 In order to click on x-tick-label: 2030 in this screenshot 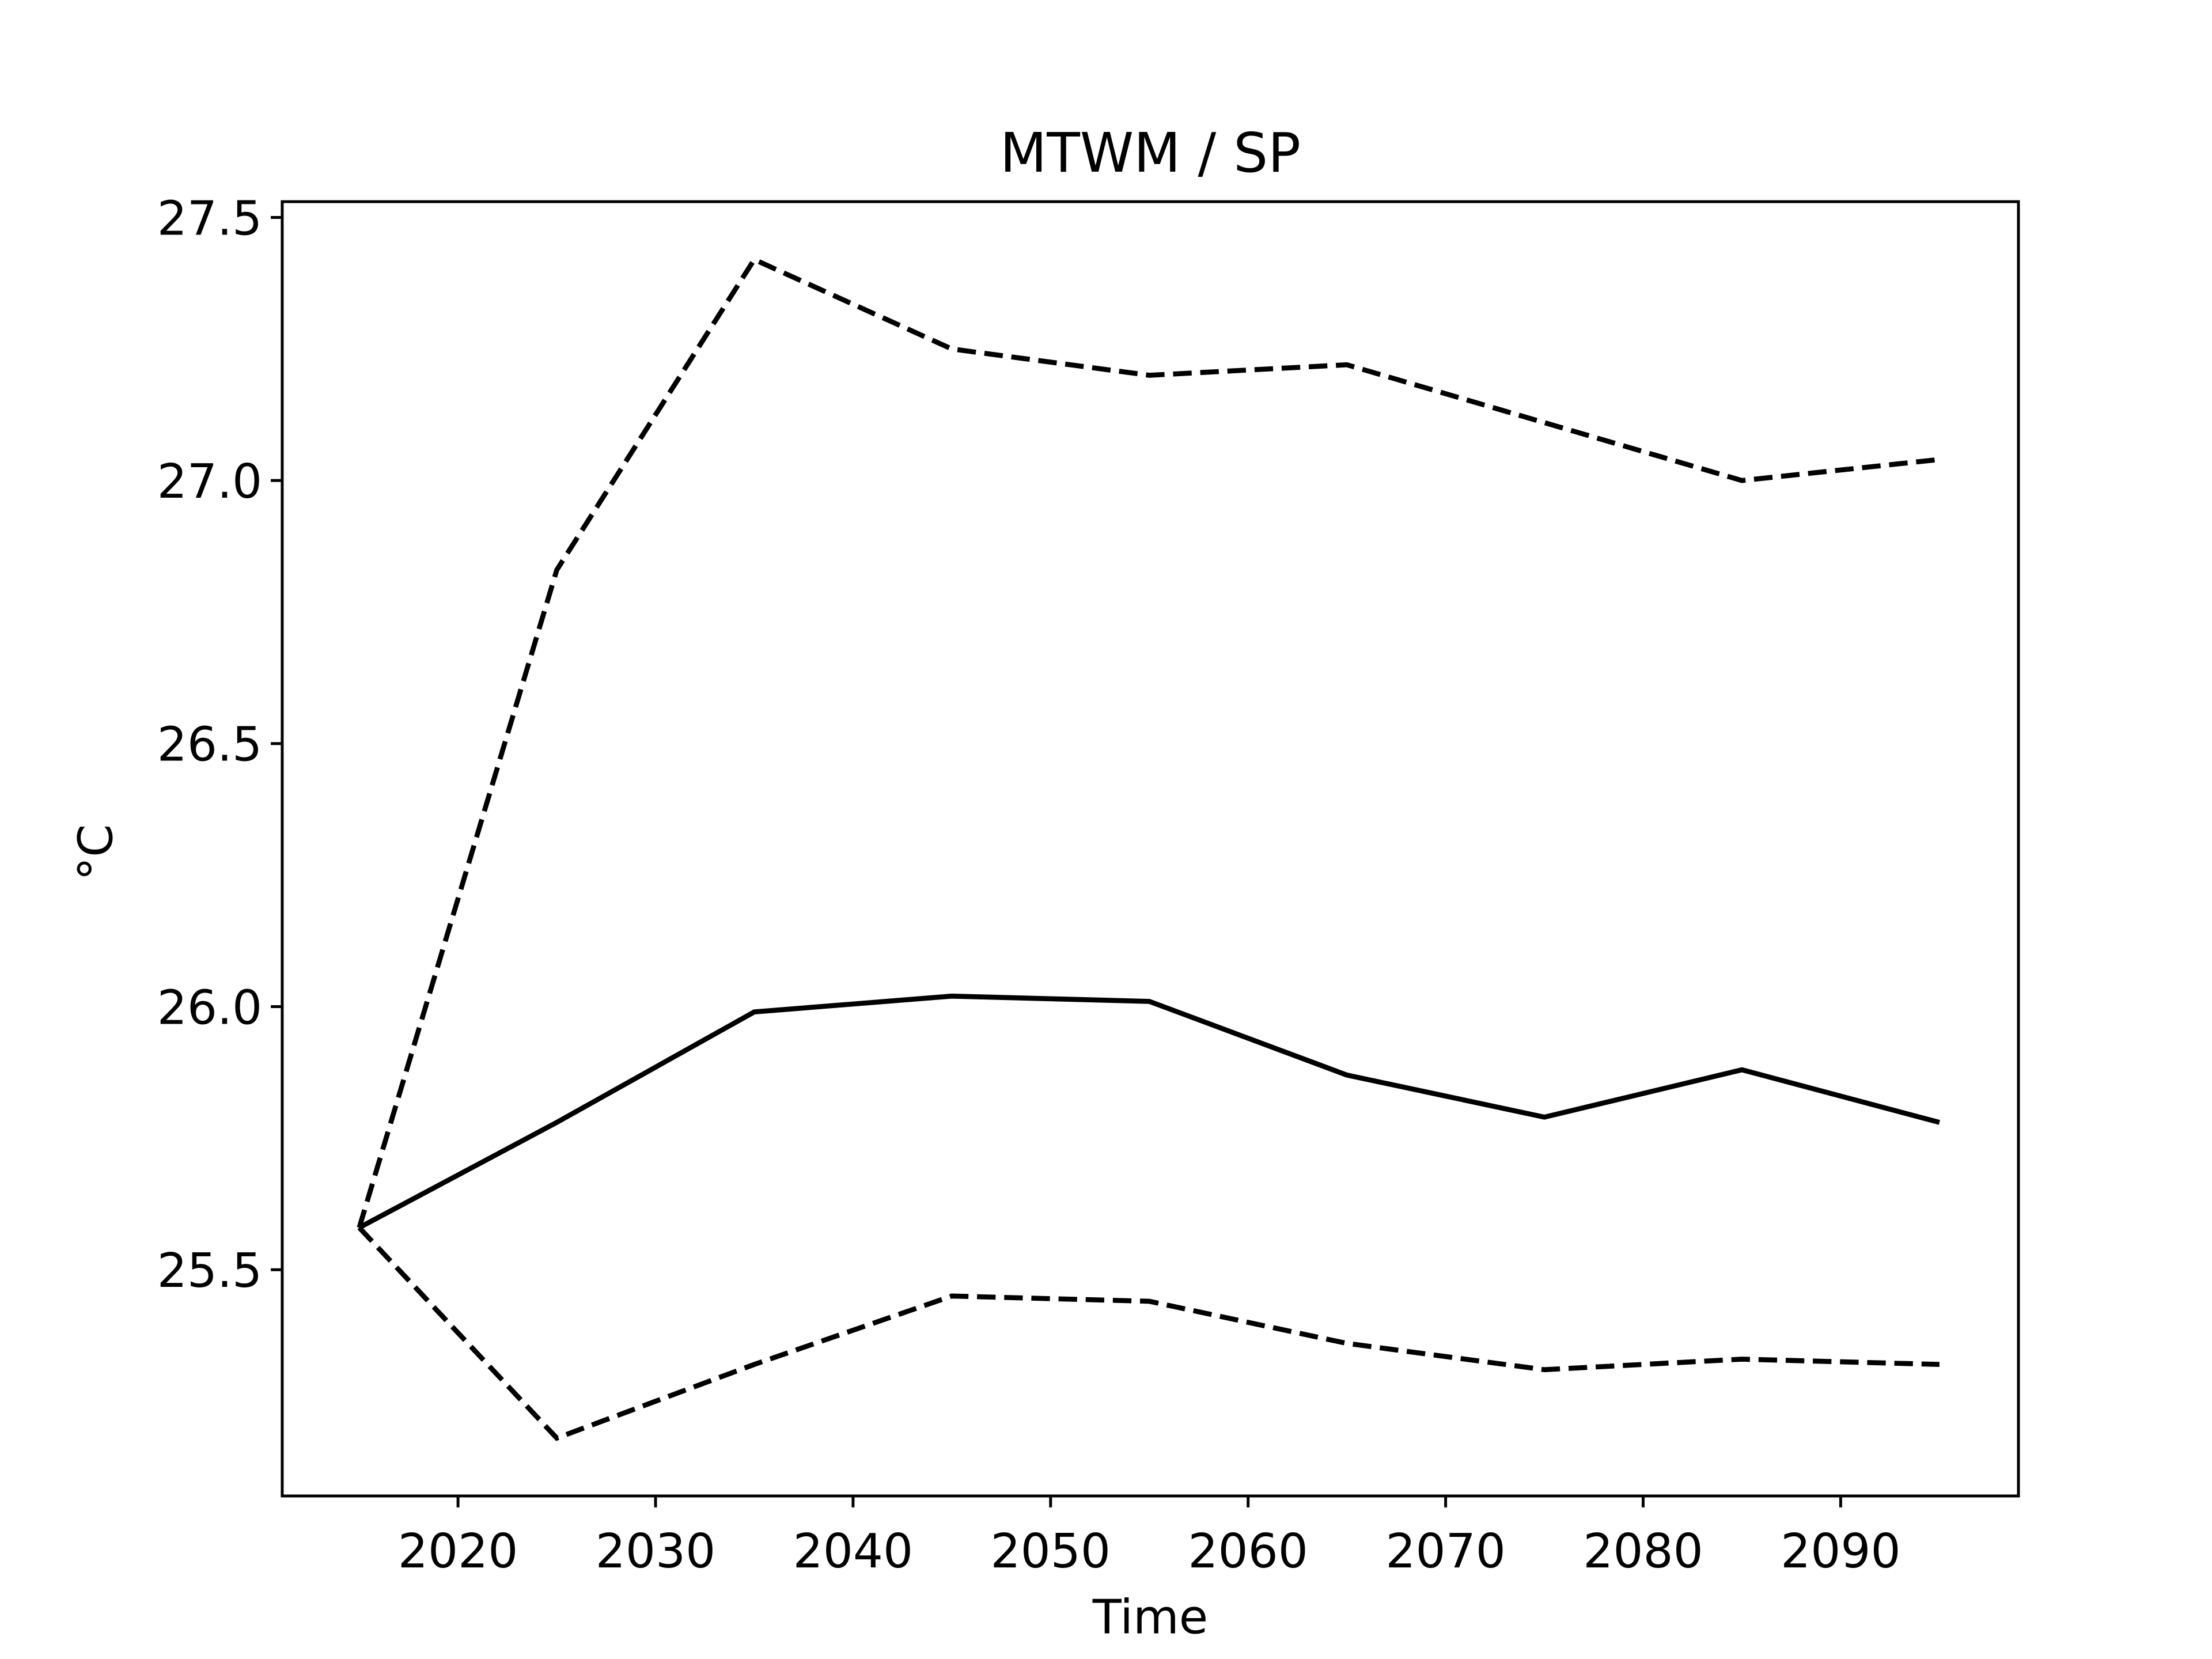, I will do `click(656, 1551)`.